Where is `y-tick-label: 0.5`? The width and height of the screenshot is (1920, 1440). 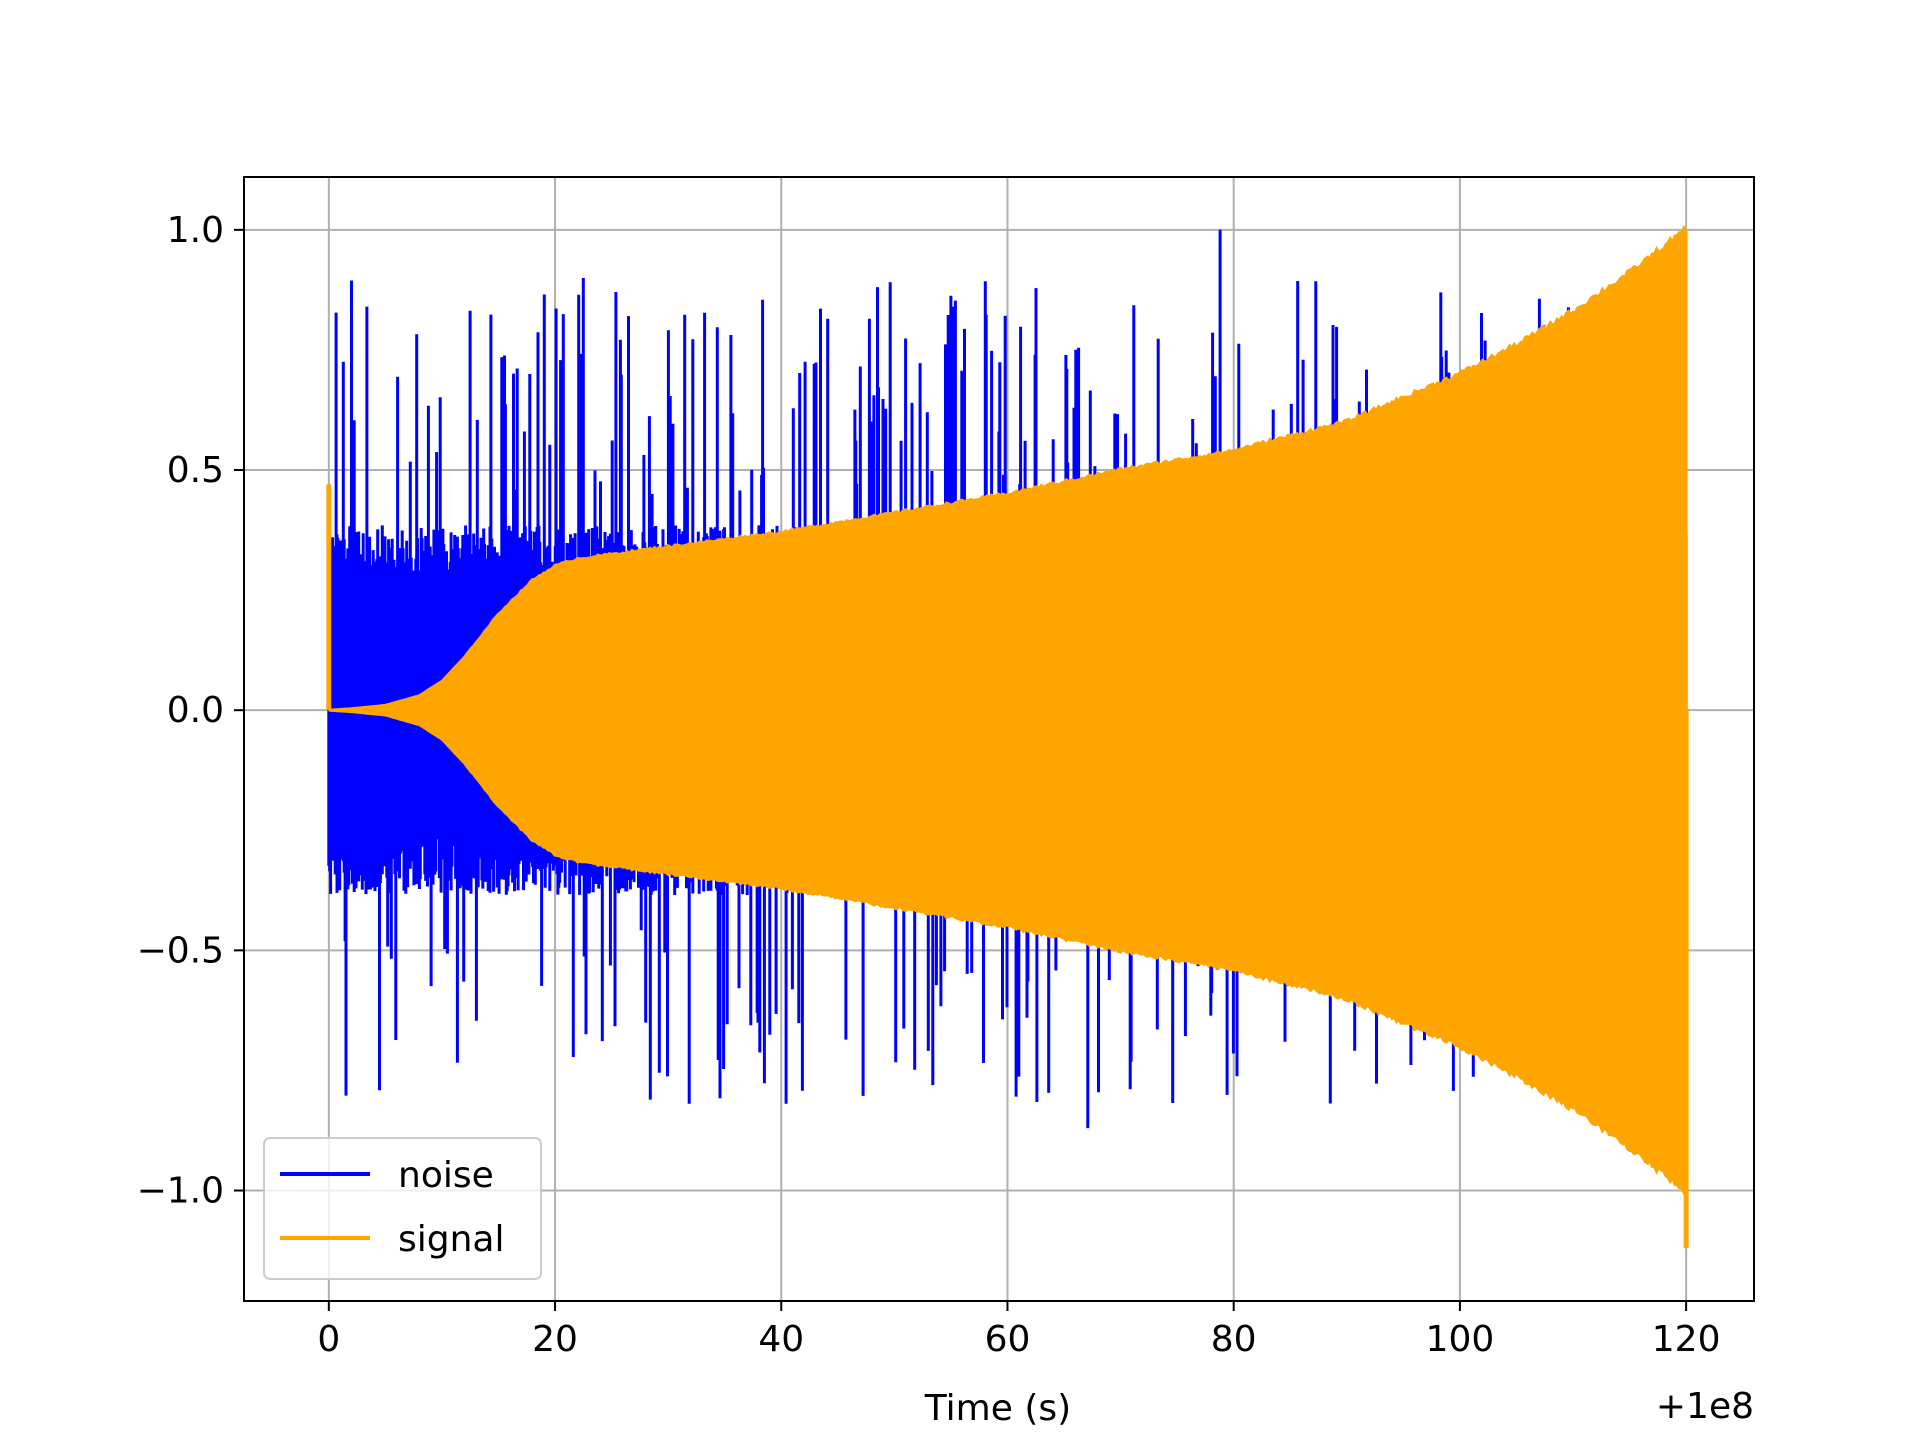
y-tick-label: 0.5 is located at coordinates (195, 470).